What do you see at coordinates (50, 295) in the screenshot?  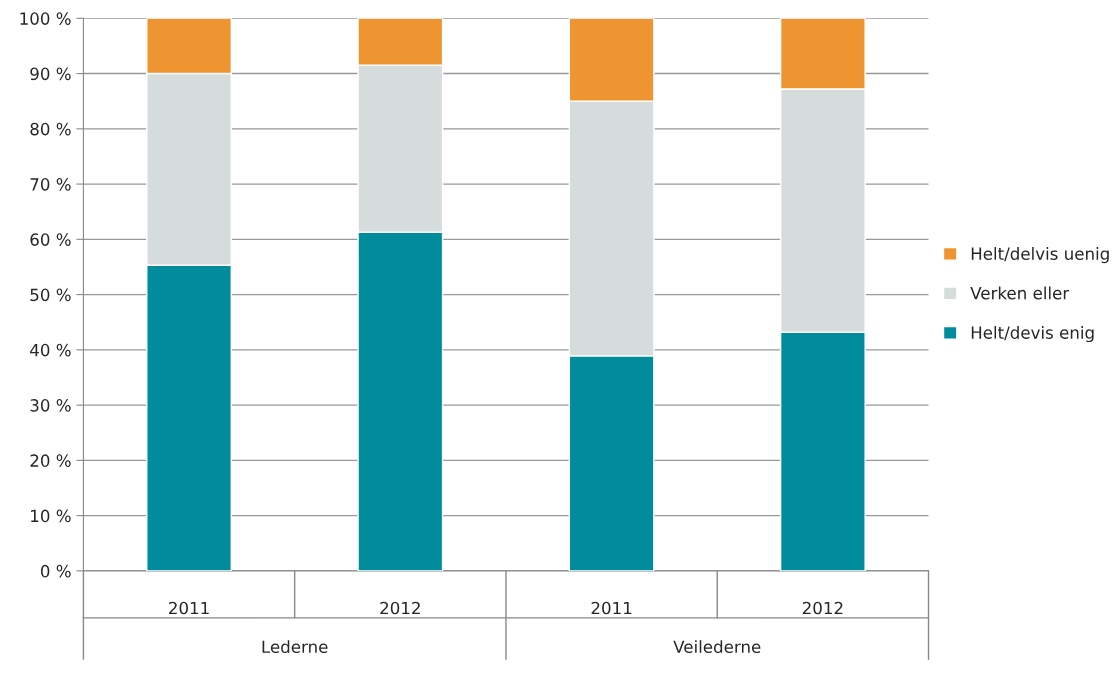 I see `y-tick-label: 50 %` at bounding box center [50, 295].